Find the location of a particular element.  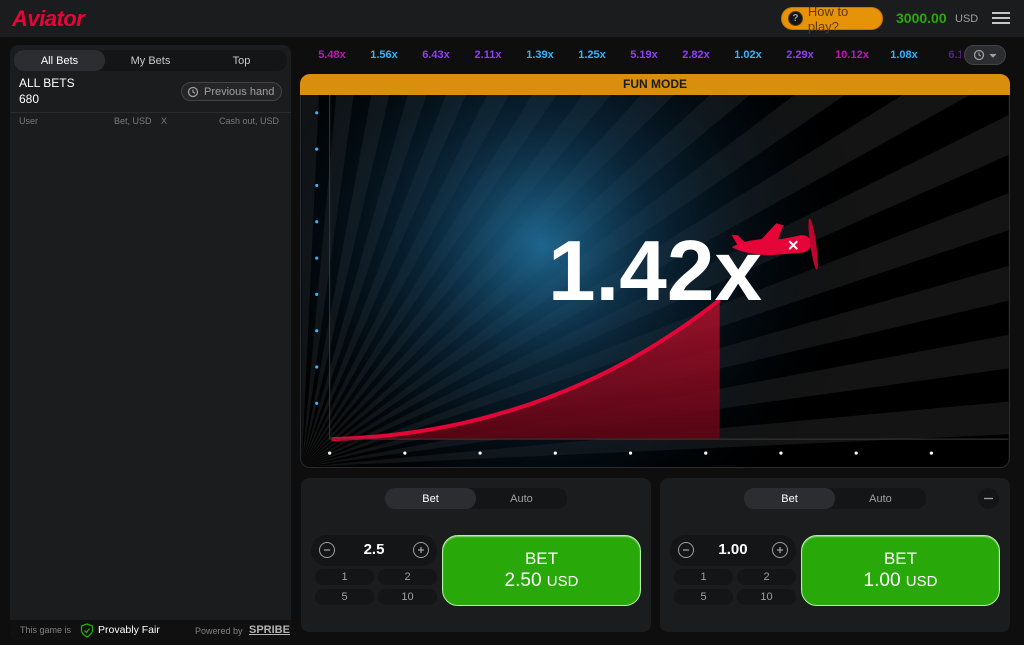

menu-button is located at coordinates (1001, 19).